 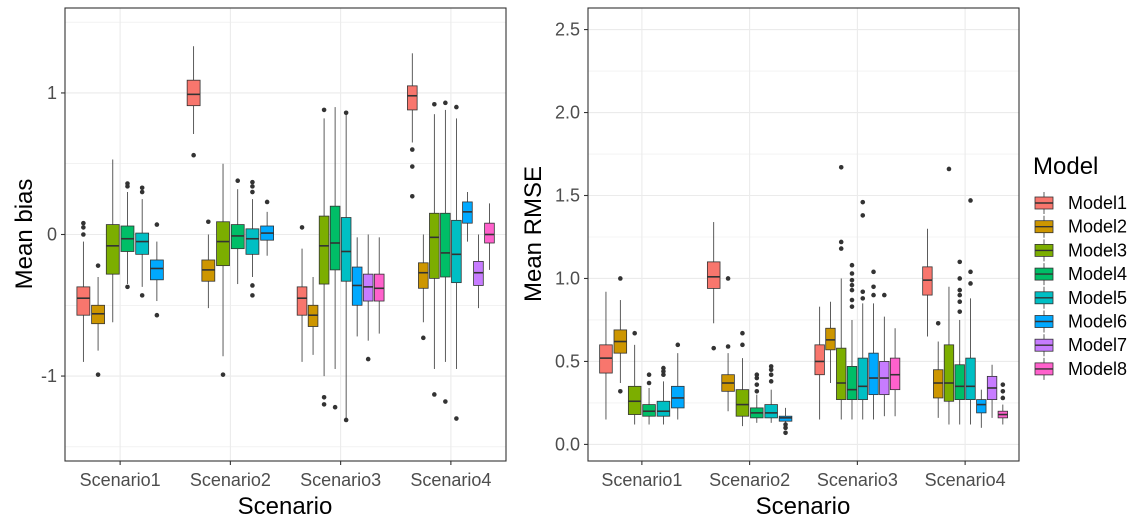 What do you see at coordinates (785, 418) in the screenshot?
I see `rmse-scenario2-model6-iqr` at bounding box center [785, 418].